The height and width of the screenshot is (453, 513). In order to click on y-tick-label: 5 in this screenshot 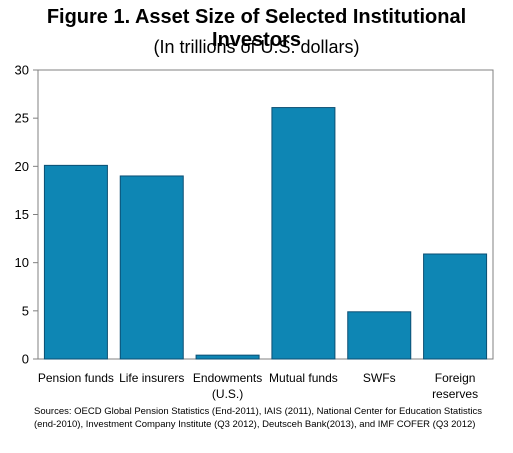, I will do `click(25, 310)`.